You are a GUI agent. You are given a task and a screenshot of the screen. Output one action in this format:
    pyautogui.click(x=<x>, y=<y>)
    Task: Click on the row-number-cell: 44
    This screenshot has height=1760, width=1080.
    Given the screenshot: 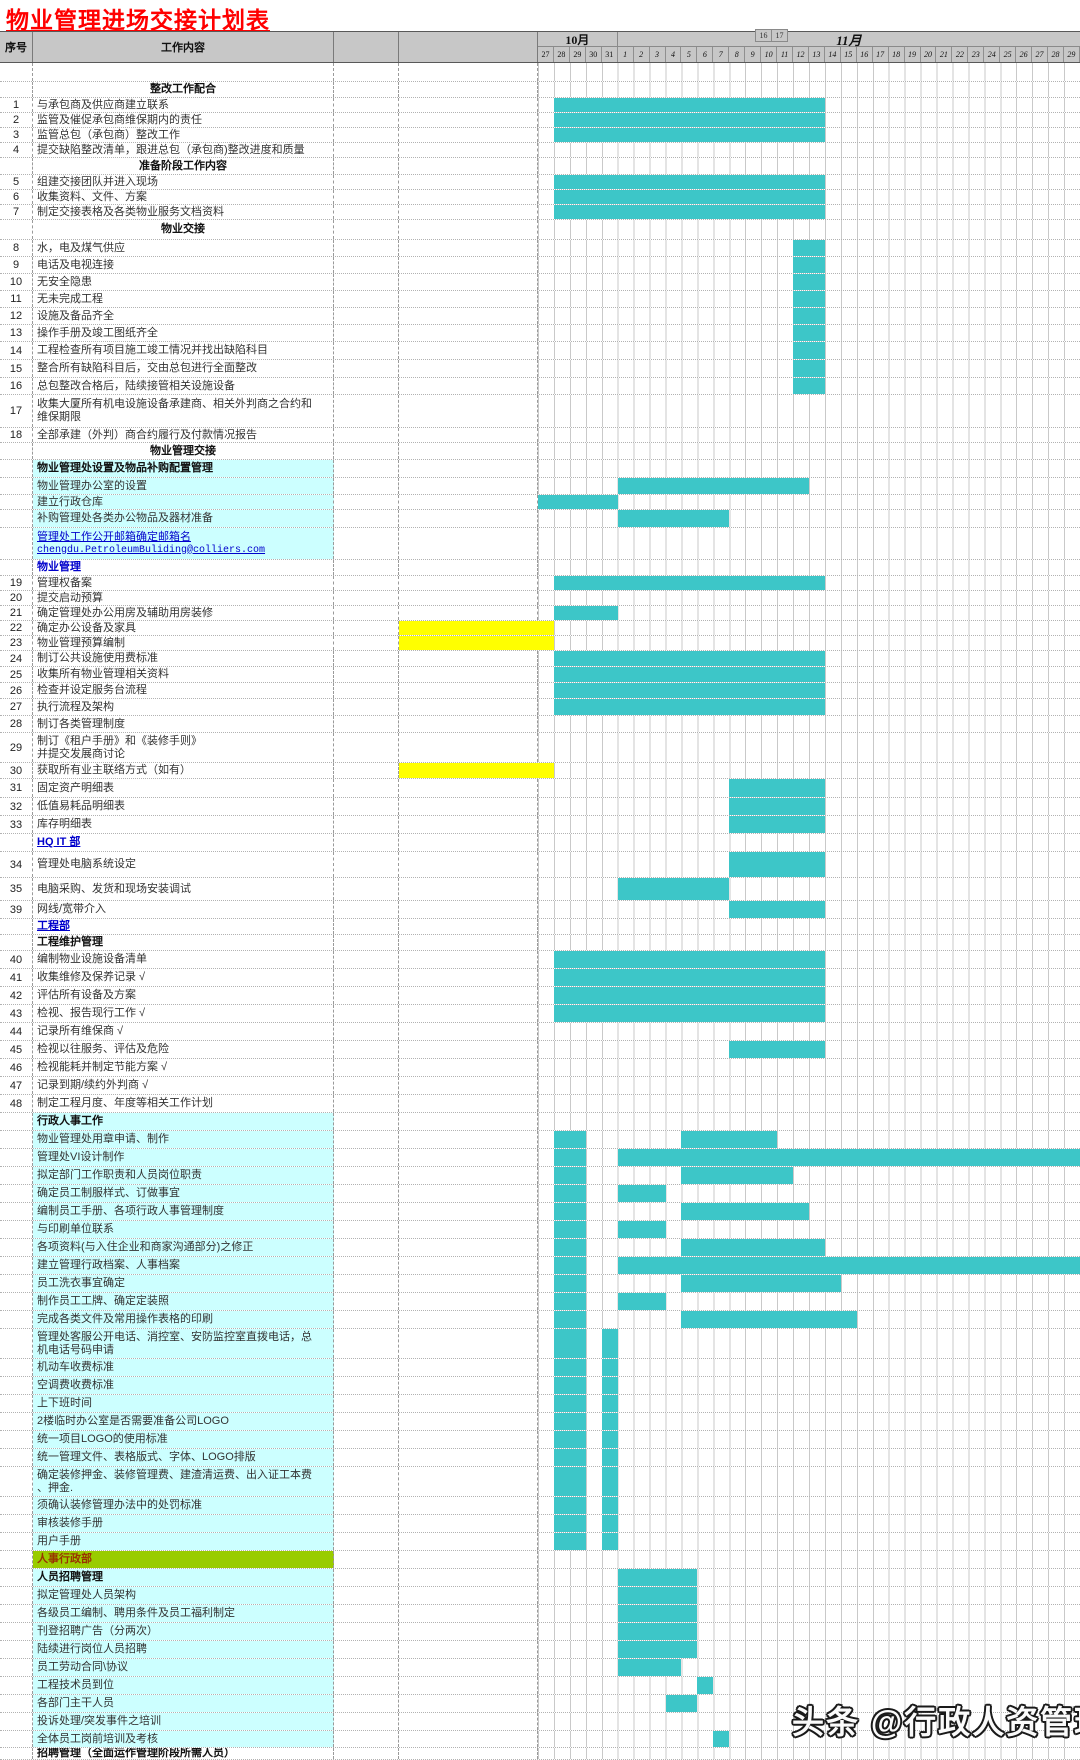 What is the action you would take?
    pyautogui.click(x=16, y=1031)
    